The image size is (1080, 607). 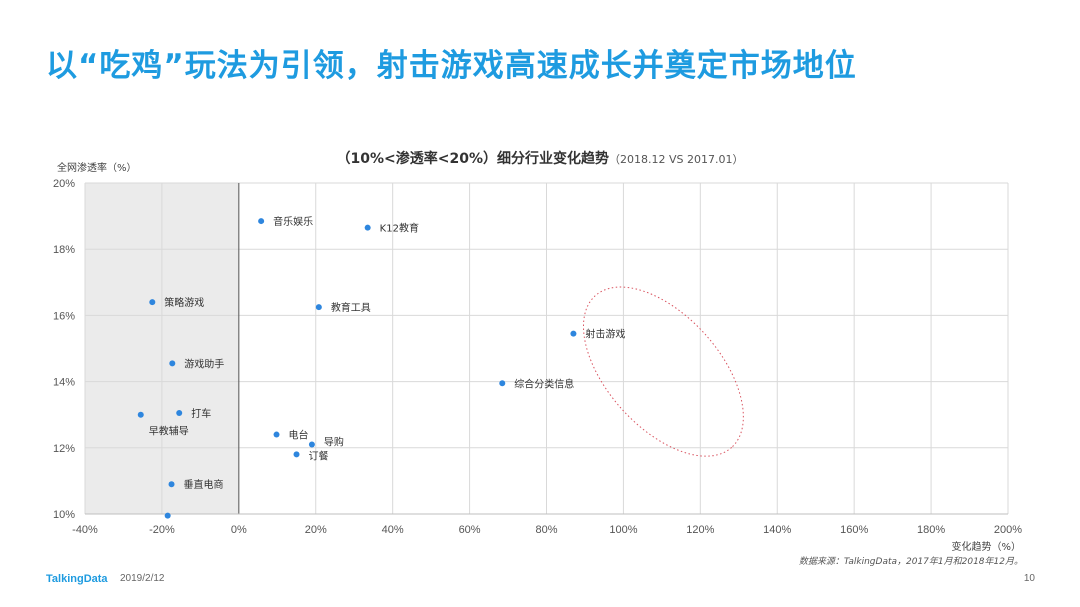 I want to click on y-tick-label: 12%, so click(x=64, y=449).